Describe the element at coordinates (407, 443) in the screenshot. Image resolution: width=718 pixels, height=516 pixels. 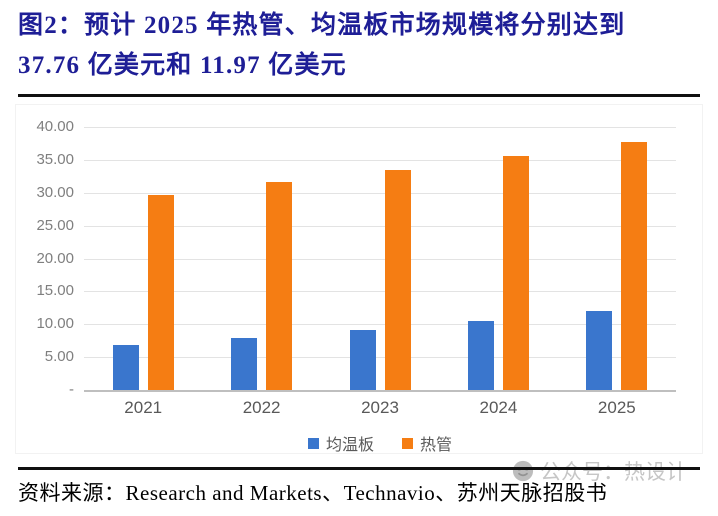
I see `legend-swatch-heat-pipe` at that location.